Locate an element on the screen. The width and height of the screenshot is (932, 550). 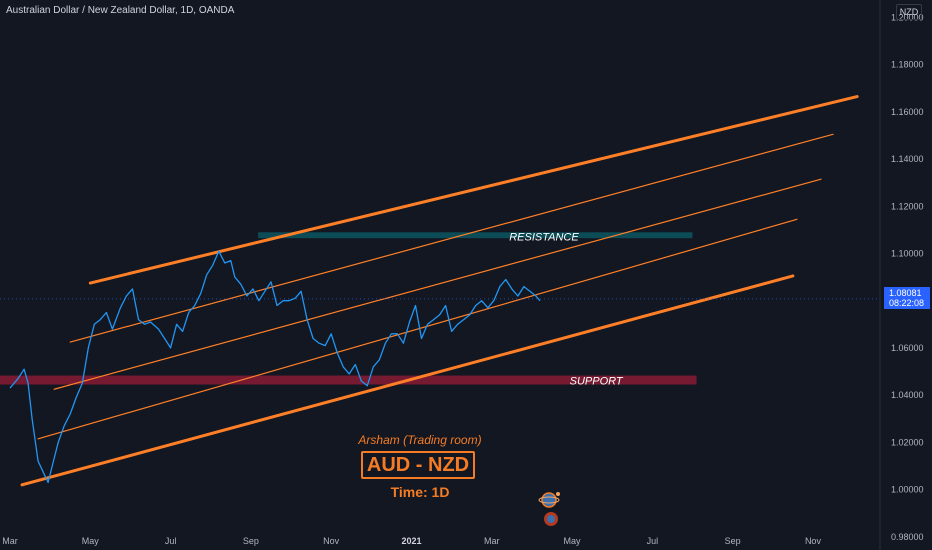
last-price-value: 1.08081 is located at coordinates (905, 293).